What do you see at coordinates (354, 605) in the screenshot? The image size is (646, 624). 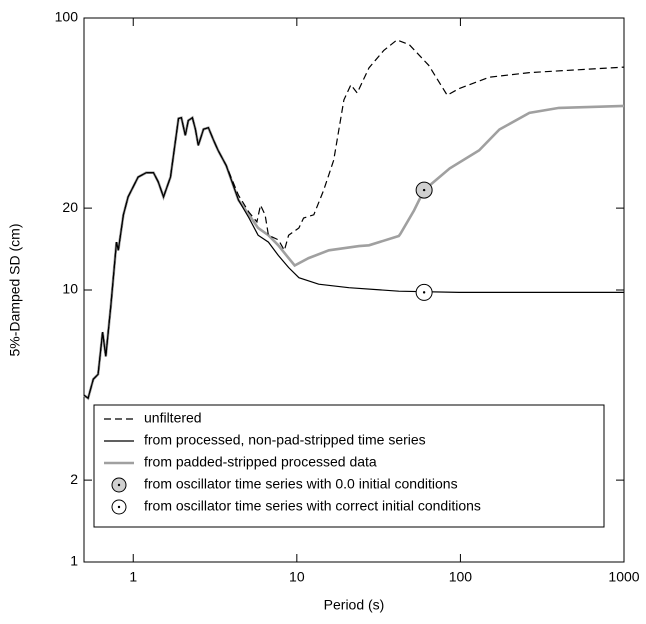 I see `x-axis-label: Period (s)` at bounding box center [354, 605].